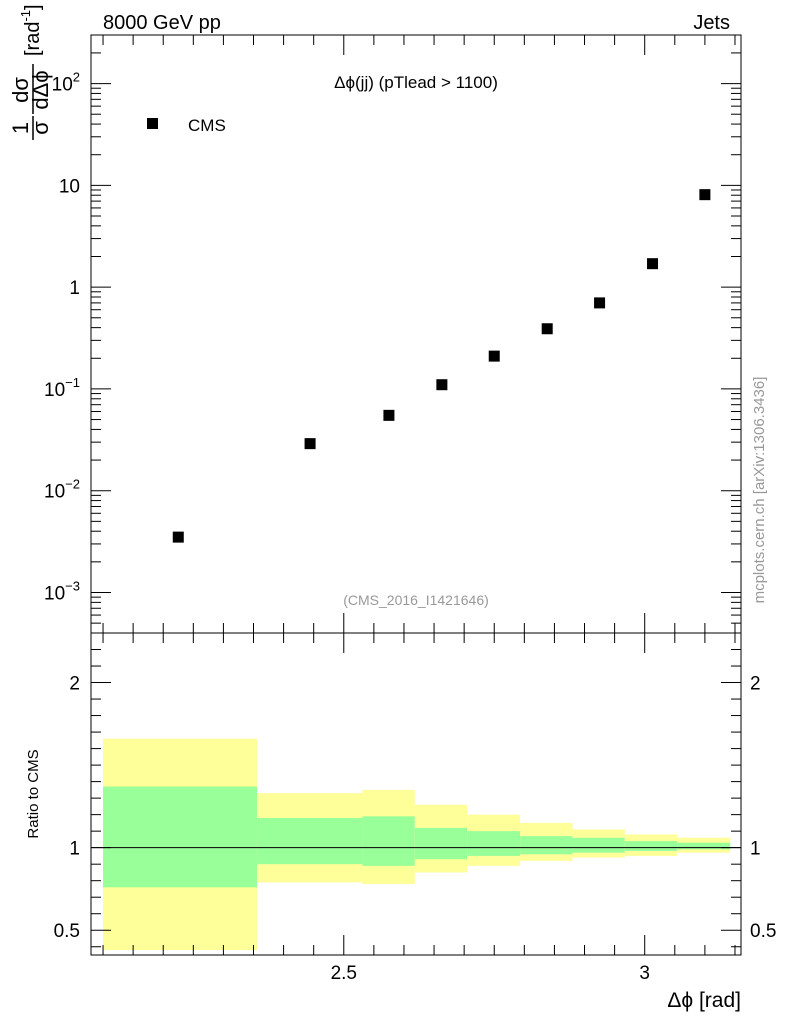  What do you see at coordinates (152, 123) in the screenshot?
I see `legend-marker-cms` at bounding box center [152, 123].